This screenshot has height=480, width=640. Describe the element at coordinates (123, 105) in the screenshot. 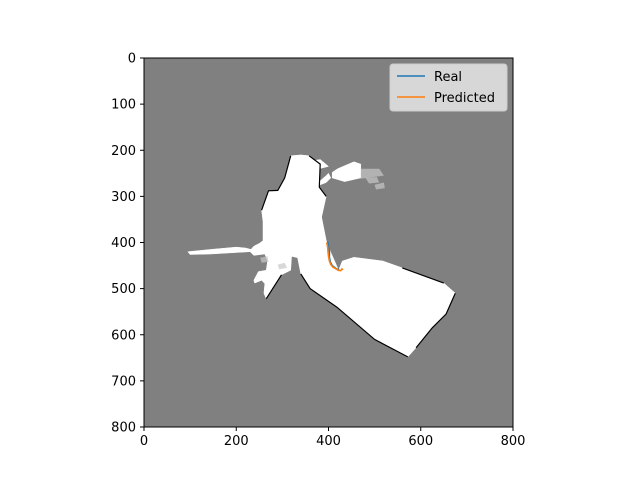

I see `y-tick-label: 100` at that location.